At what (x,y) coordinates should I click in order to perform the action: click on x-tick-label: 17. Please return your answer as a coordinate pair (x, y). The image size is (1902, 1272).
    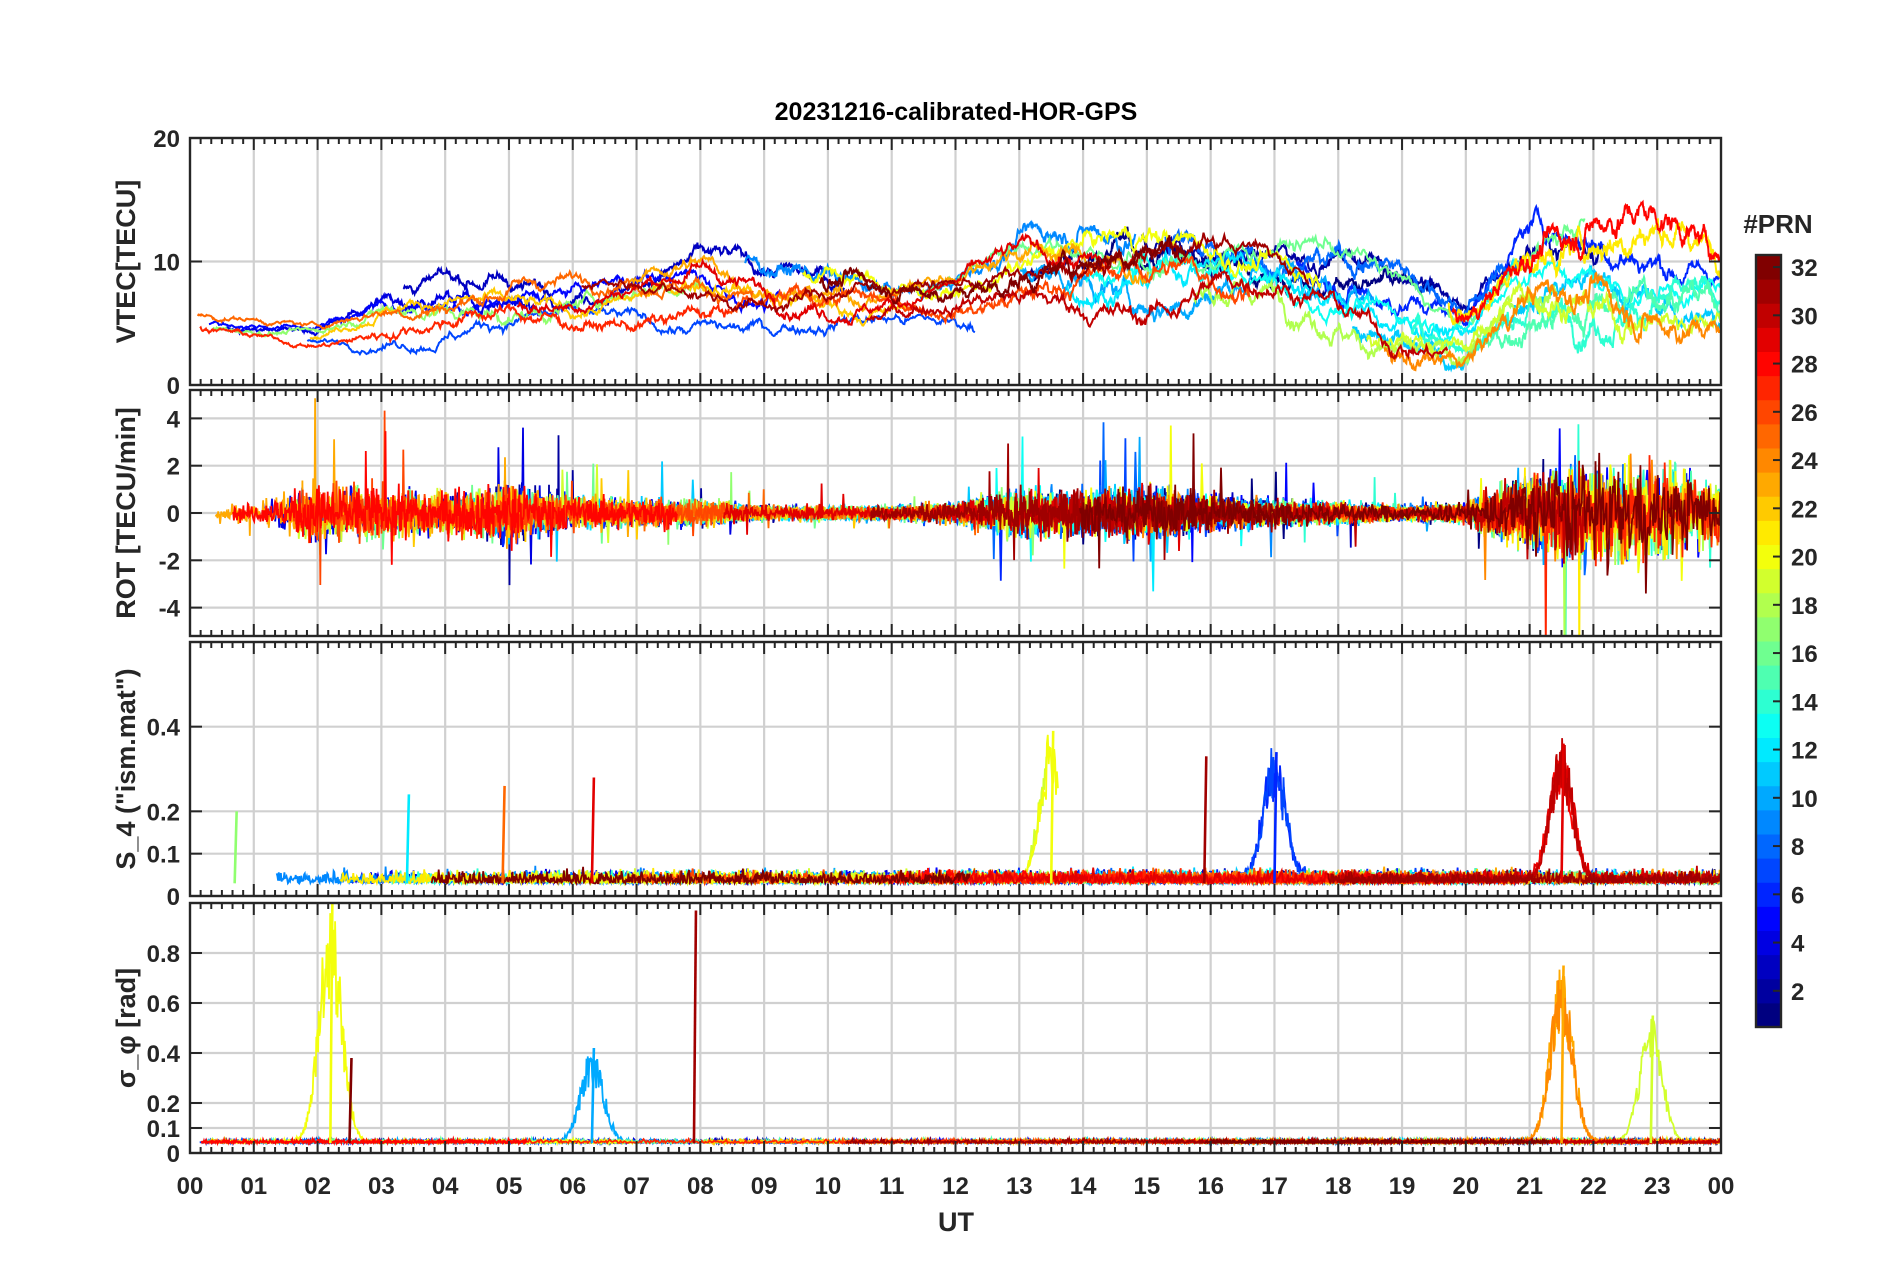
    Looking at the image, I should click on (1274, 1186).